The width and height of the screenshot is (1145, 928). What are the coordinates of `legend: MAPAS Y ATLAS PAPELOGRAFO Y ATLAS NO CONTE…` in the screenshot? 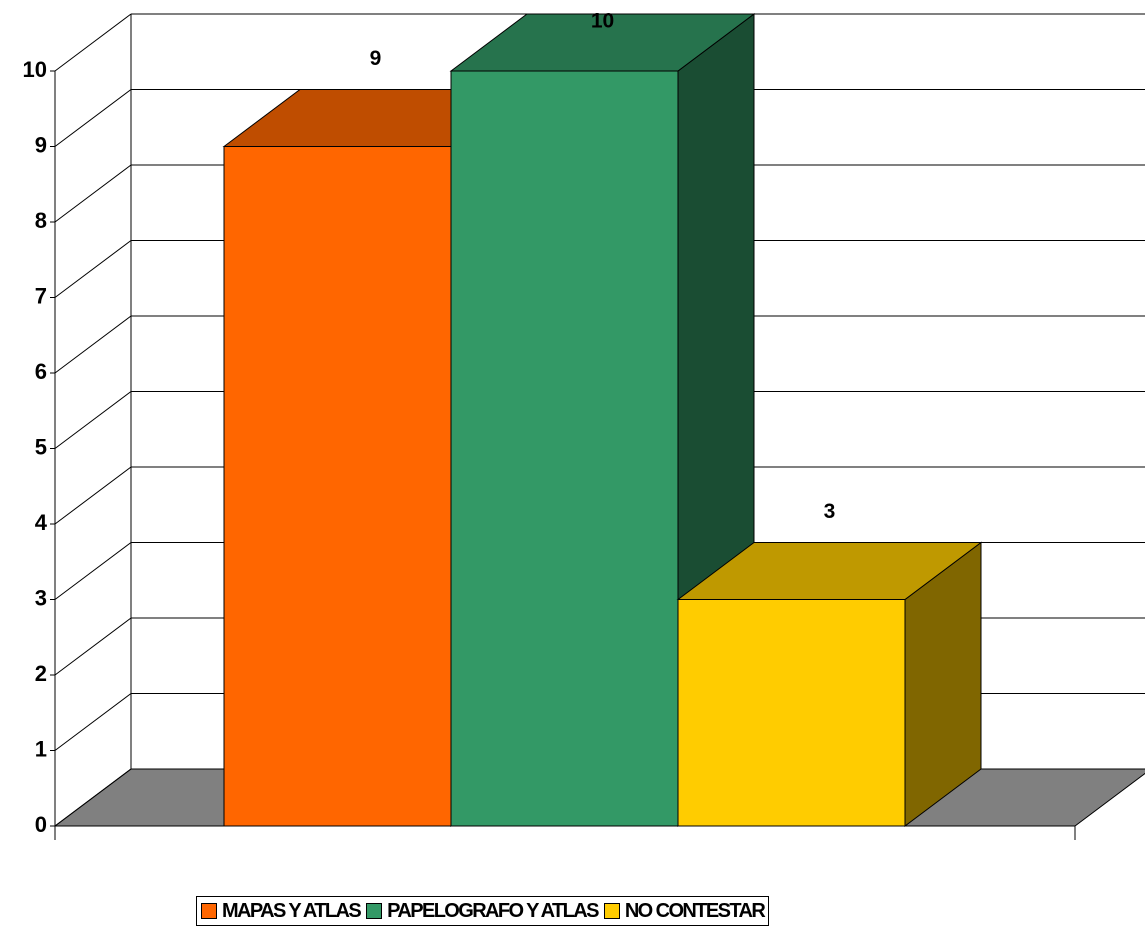 It's located at (483, 911).